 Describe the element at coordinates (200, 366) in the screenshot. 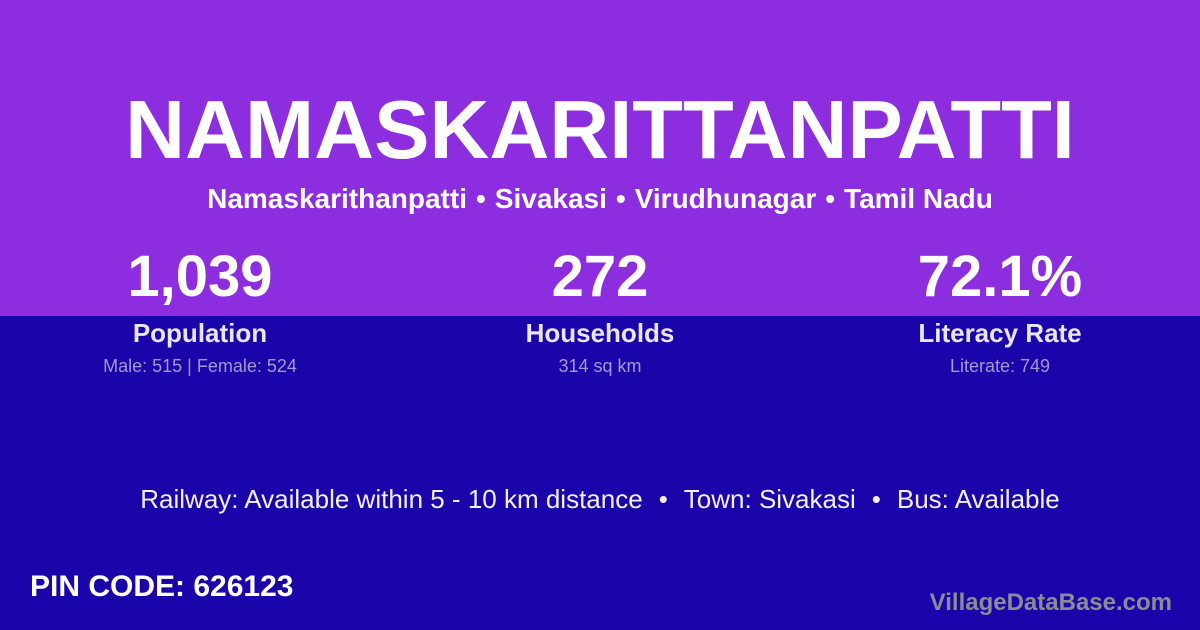

I see `population-sublabel: Male: 515 | Female: 524` at that location.